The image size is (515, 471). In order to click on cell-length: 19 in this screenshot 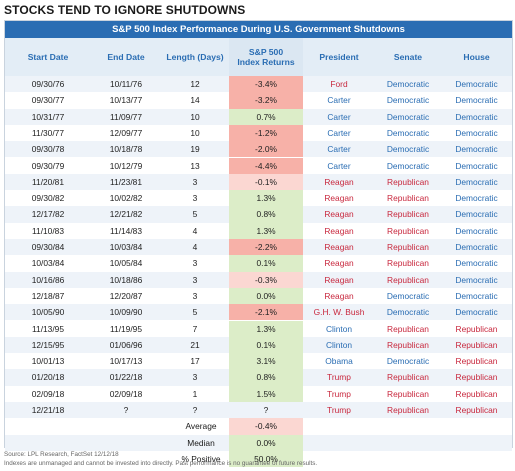, I will do `click(195, 149)`.